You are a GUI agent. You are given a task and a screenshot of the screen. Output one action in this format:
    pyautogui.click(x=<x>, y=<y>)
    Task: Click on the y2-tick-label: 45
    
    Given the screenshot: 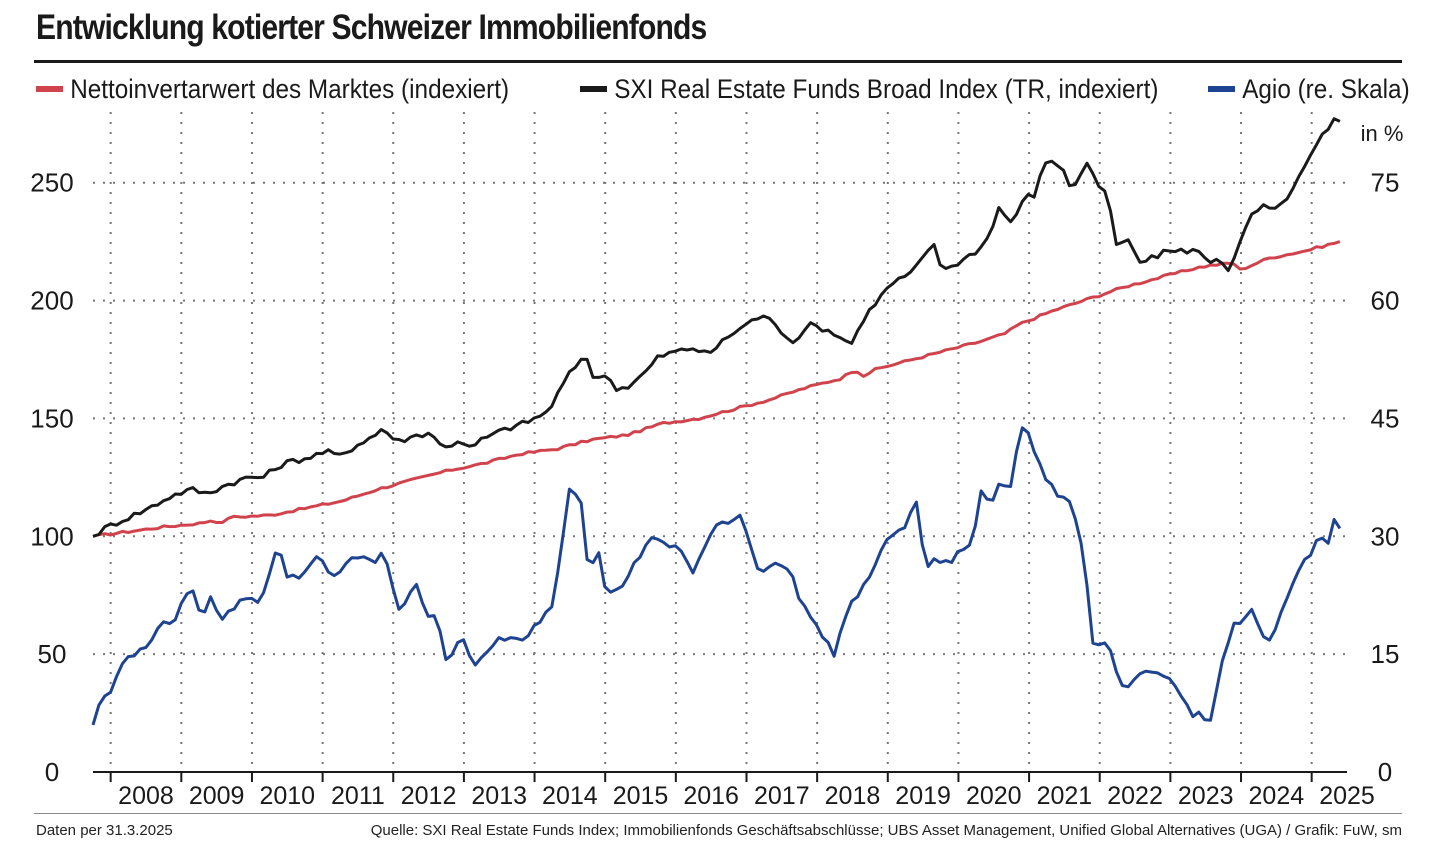 What is the action you would take?
    pyautogui.click(x=1385, y=418)
    